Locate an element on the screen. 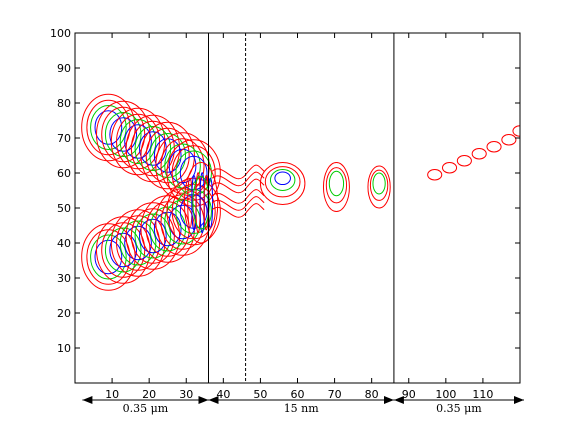 This screenshot has width=576, height=432. x-tick-label-60: 60 is located at coordinates (298, 394).